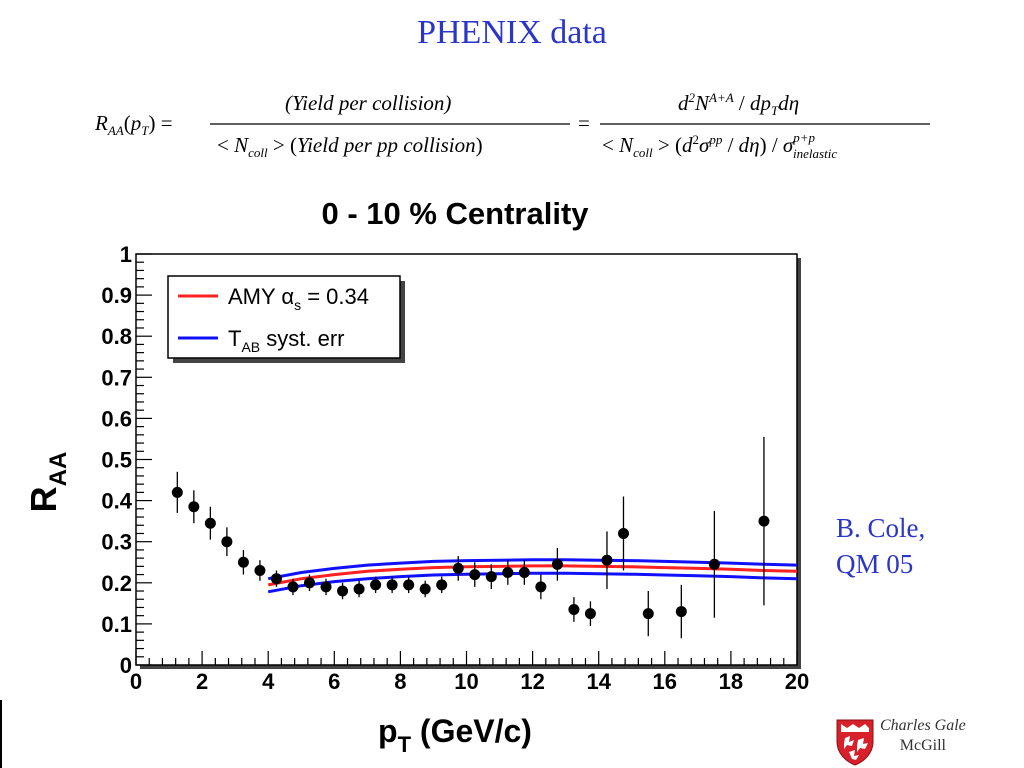 The width and height of the screenshot is (1024, 768). Describe the element at coordinates (598, 681) in the screenshot. I see `x-tick-label: 14` at that location.